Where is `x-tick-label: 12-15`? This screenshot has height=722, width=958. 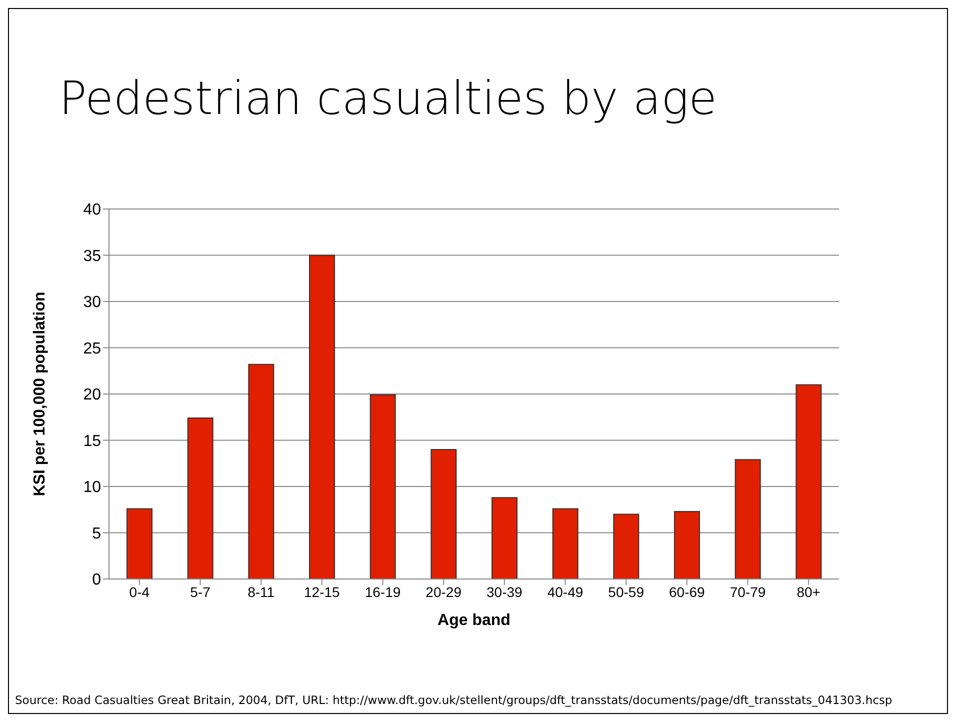
x-tick-label: 12-15 is located at coordinates (322, 592).